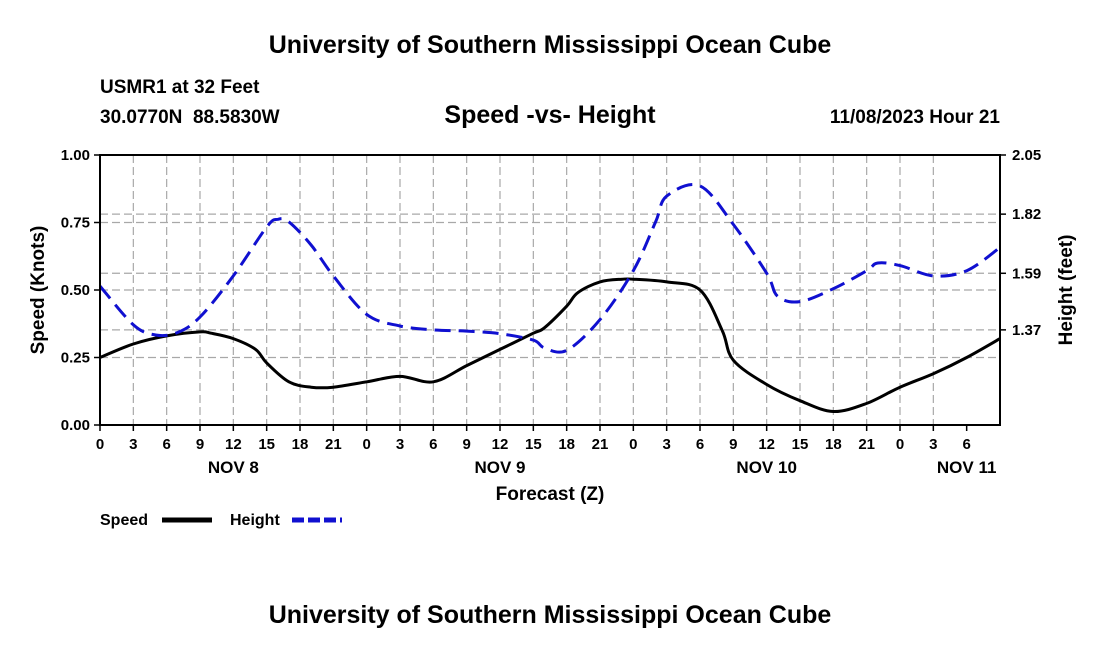  What do you see at coordinates (1026, 330) in the screenshot?
I see `y2-tick-label: 1.37` at bounding box center [1026, 330].